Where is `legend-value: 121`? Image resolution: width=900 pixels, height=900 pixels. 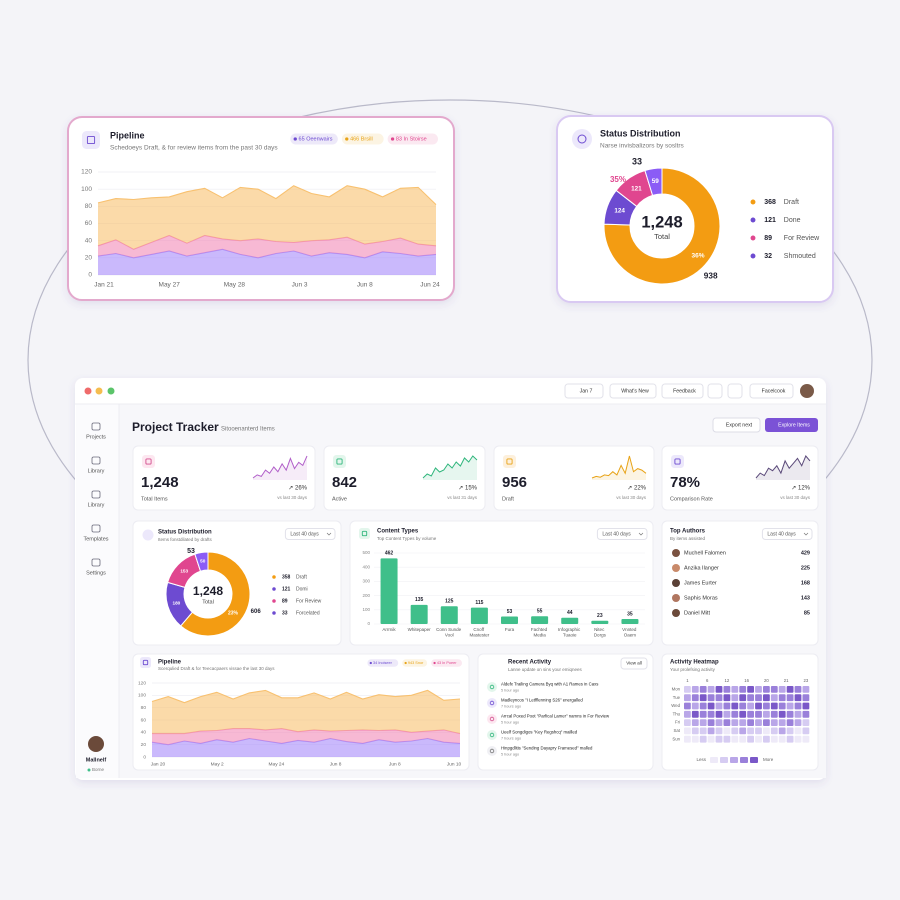 legend-value: 121 is located at coordinates (286, 589).